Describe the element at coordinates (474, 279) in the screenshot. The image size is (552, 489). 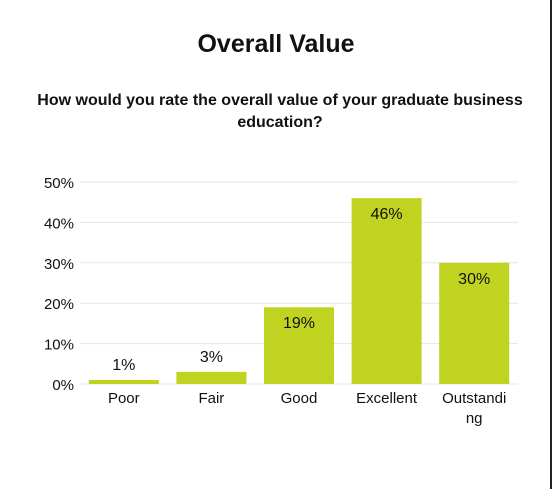
I see `data-label: 30%` at that location.